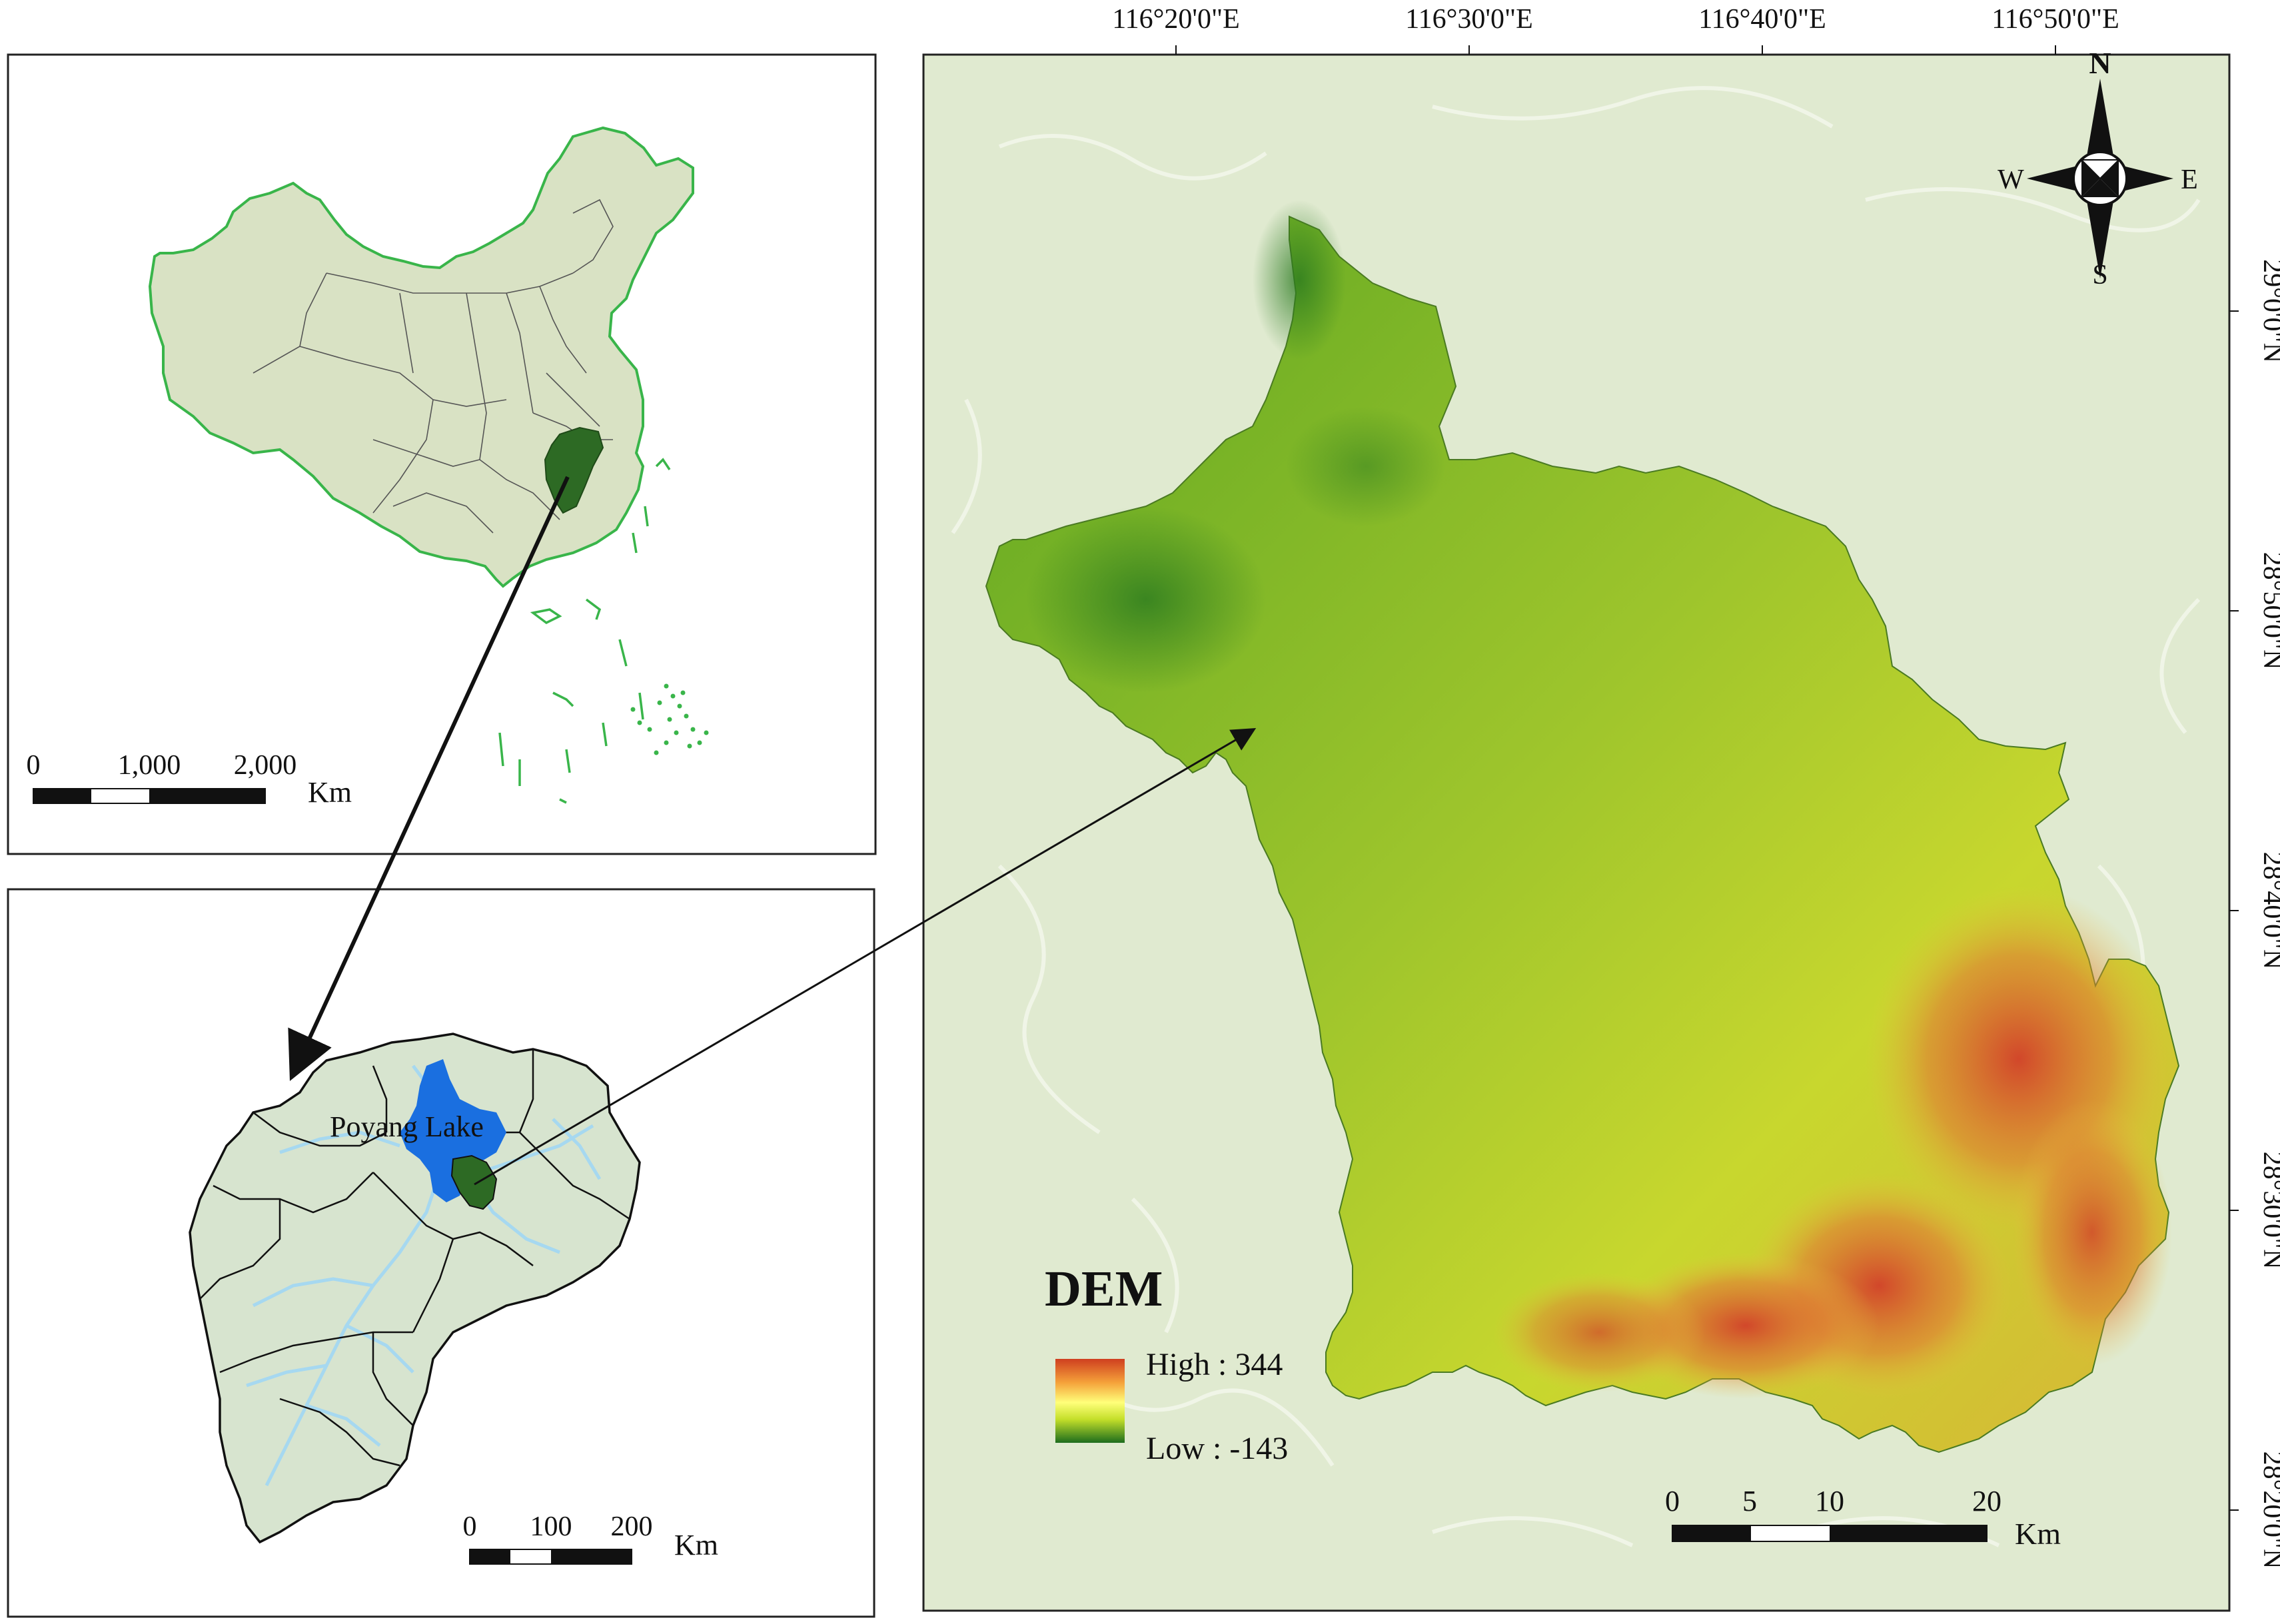  Describe the element at coordinates (1986, 1501) in the screenshot. I see `dem-scale-tick-3: 20` at that location.